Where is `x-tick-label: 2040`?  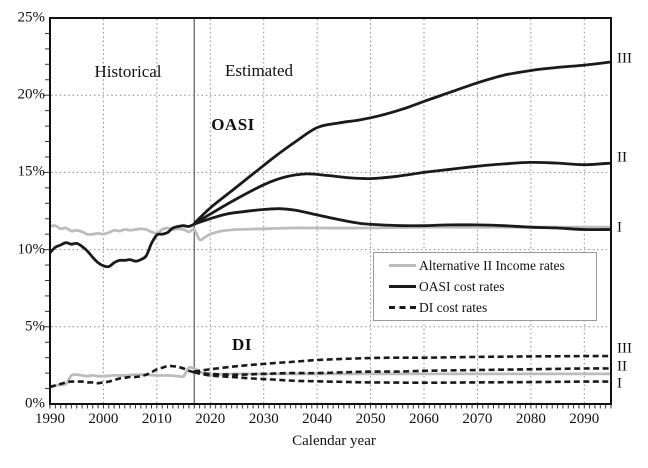 x-tick-label: 2040 is located at coordinates (317, 419).